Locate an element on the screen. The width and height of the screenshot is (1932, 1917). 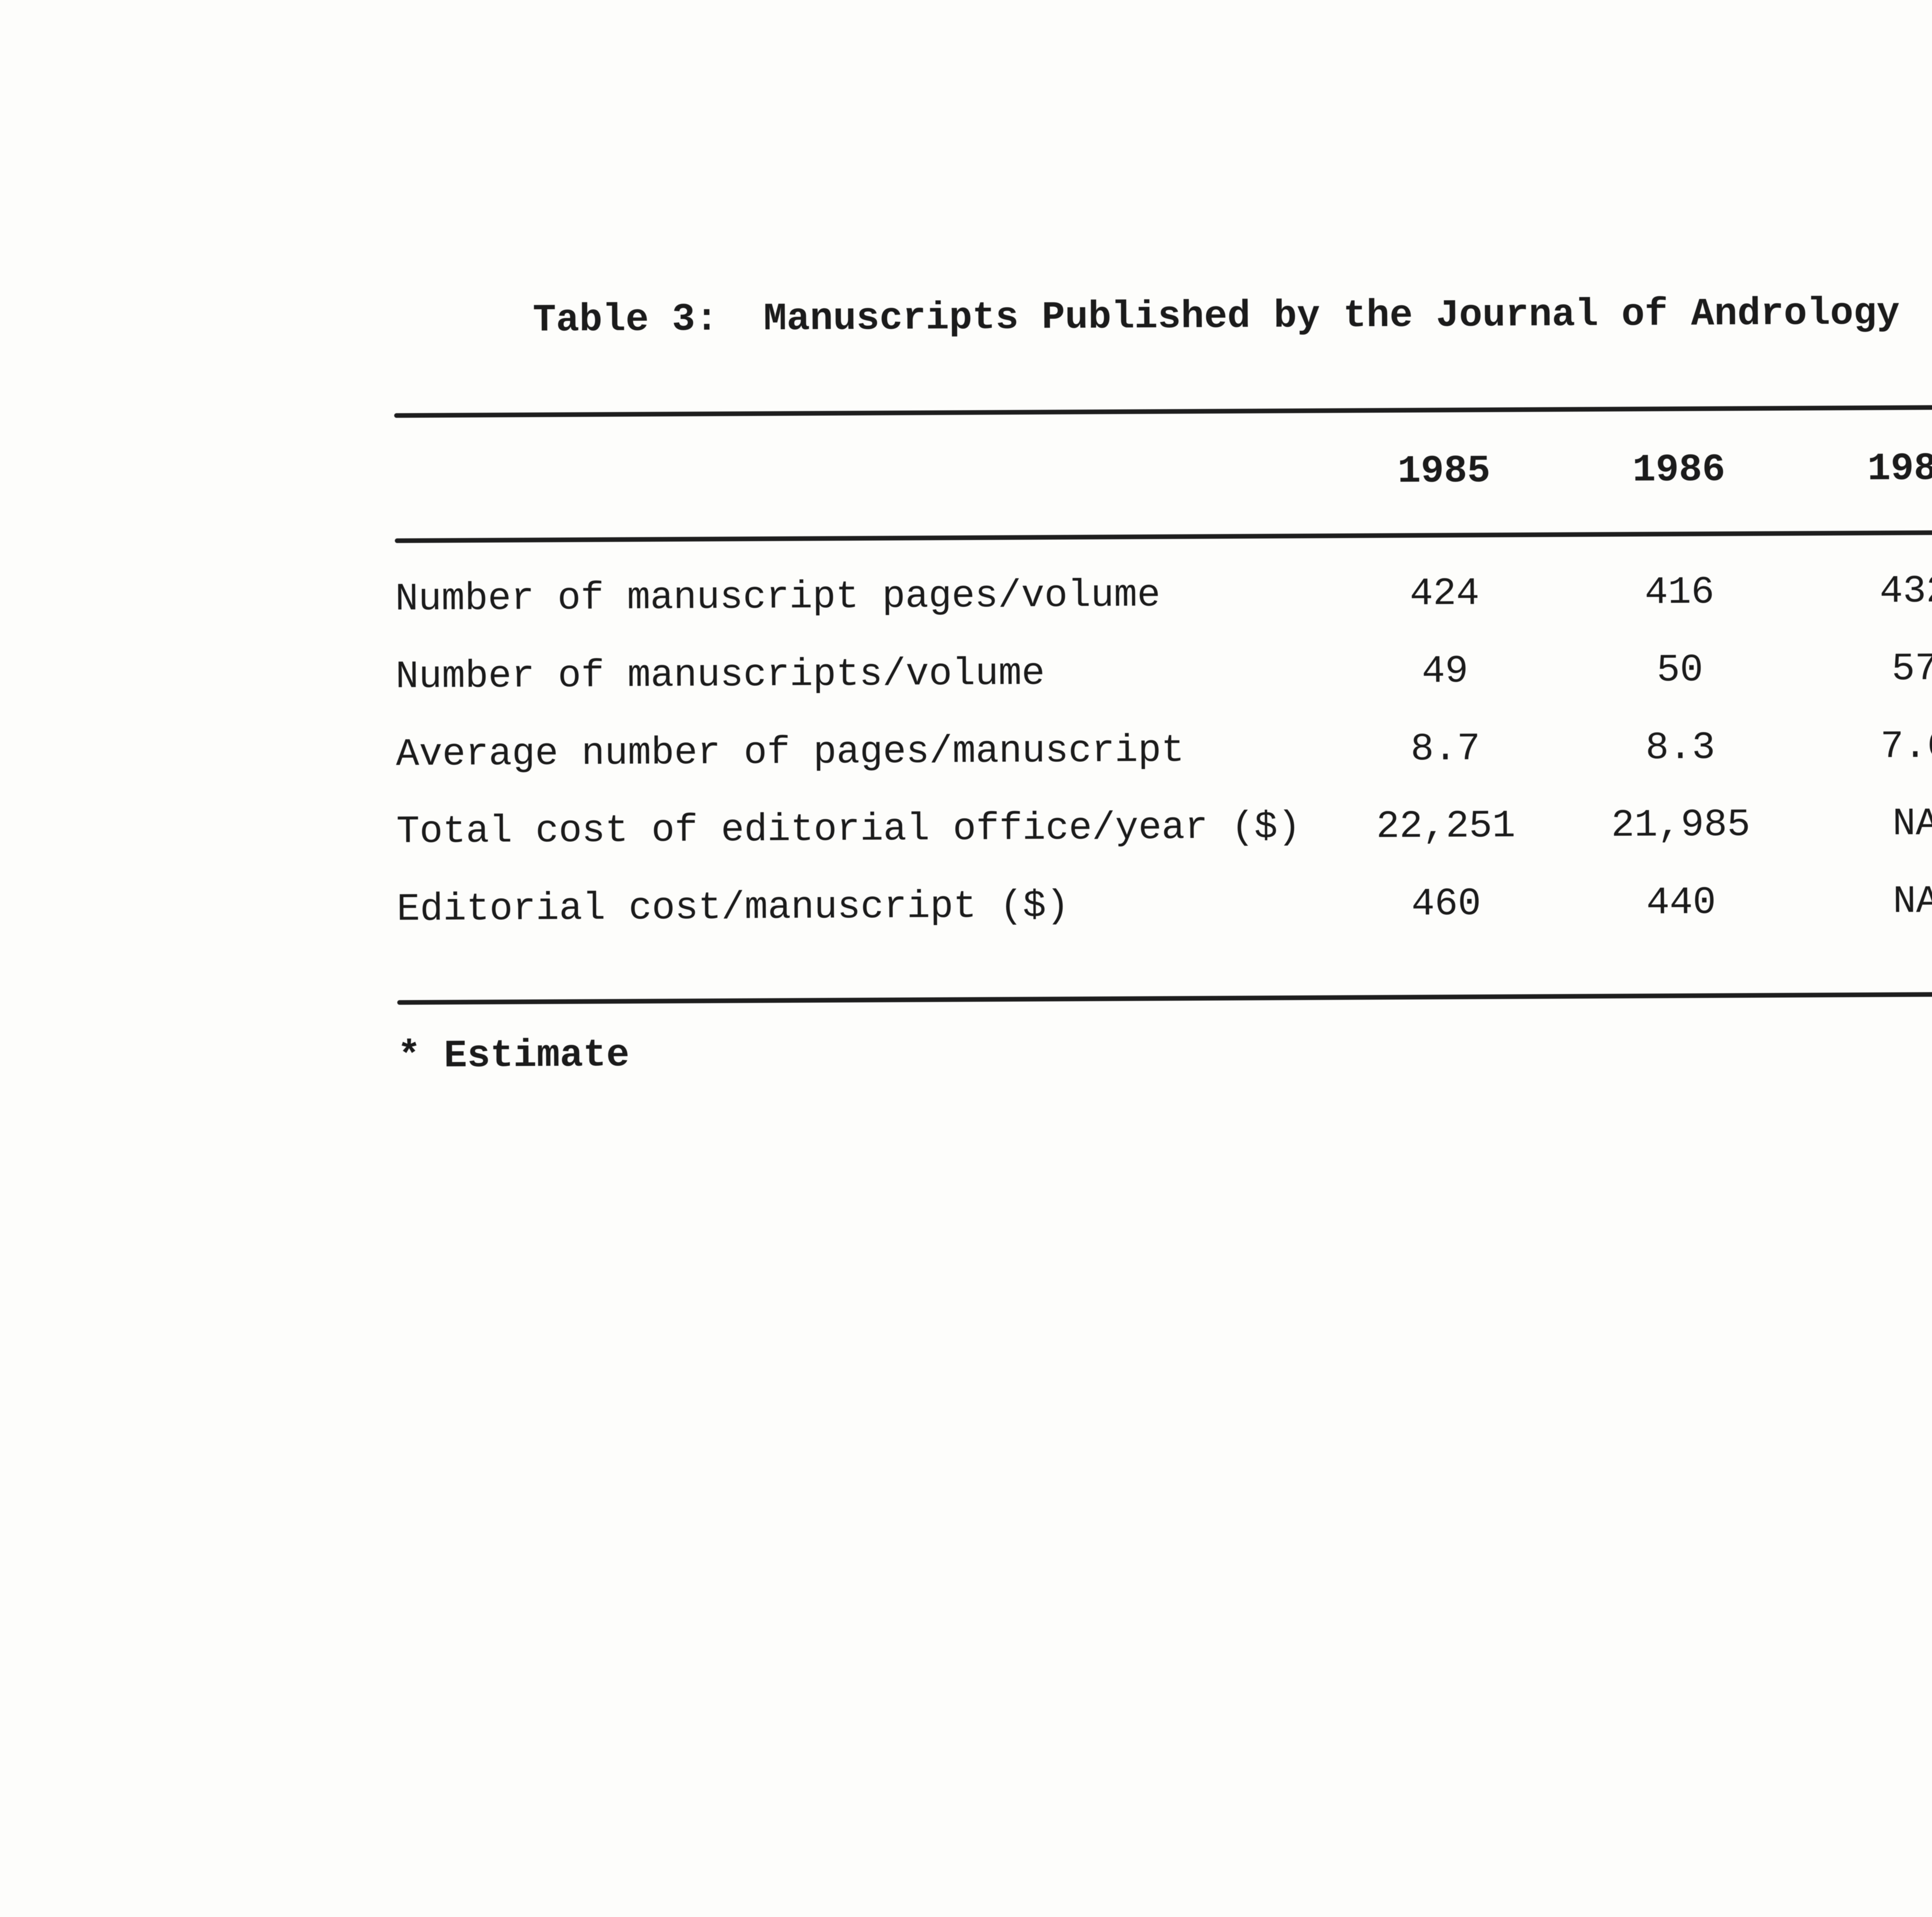
year-column-header: 1986 is located at coordinates (1679, 470).